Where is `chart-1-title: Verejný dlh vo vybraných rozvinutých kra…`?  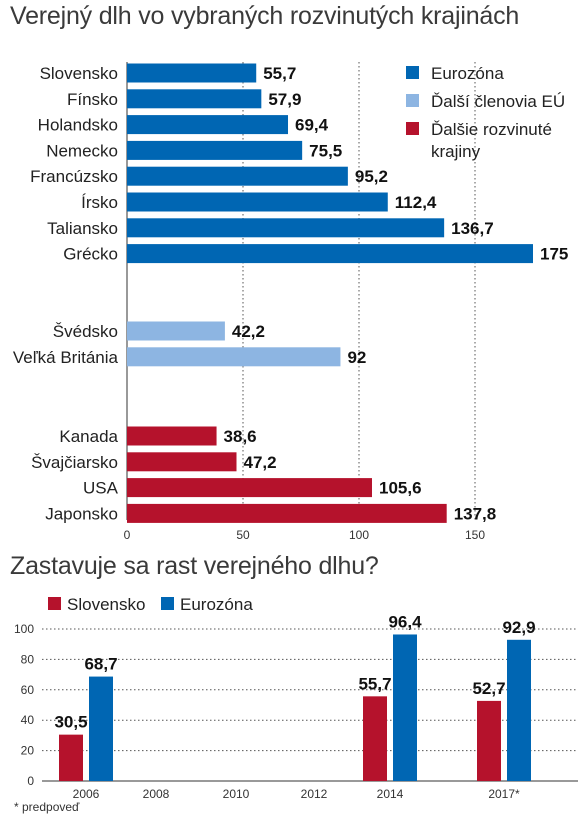 chart-1-title: Verejný dlh vo vybraných rozvinutých kra… is located at coordinates (265, 16).